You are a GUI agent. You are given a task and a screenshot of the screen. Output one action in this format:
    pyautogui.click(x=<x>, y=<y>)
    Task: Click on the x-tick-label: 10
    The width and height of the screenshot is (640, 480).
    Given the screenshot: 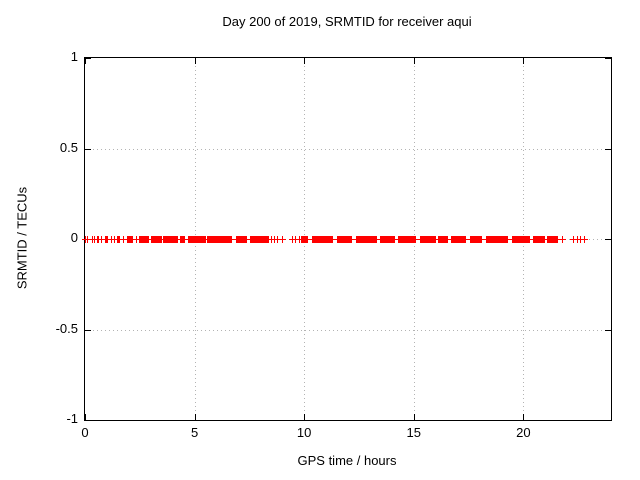 What is the action you would take?
    pyautogui.click(x=304, y=432)
    